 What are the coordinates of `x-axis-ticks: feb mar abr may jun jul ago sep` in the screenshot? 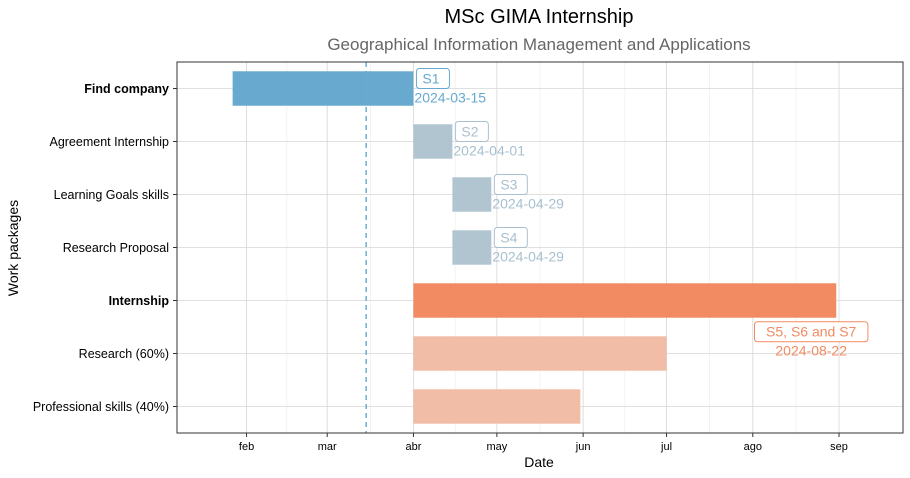 It's located at (543, 443).